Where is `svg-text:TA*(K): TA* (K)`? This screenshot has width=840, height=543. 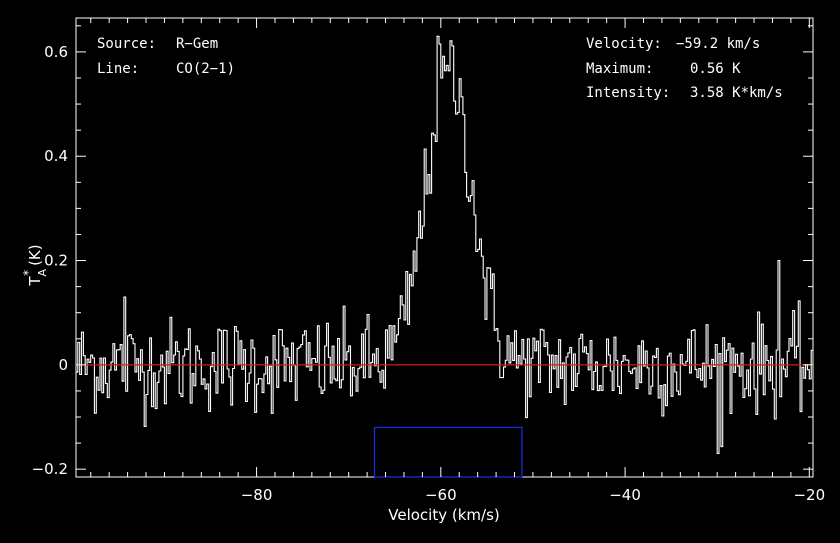 svg-text:TA*(K): TA* (K) is located at coordinates (35, 265).